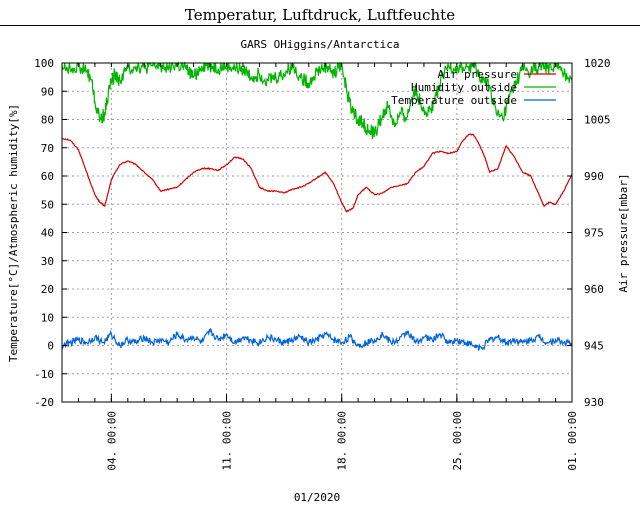 The width and height of the screenshot is (640, 506). I want to click on y-tick-label-left: 80, so click(47, 120).